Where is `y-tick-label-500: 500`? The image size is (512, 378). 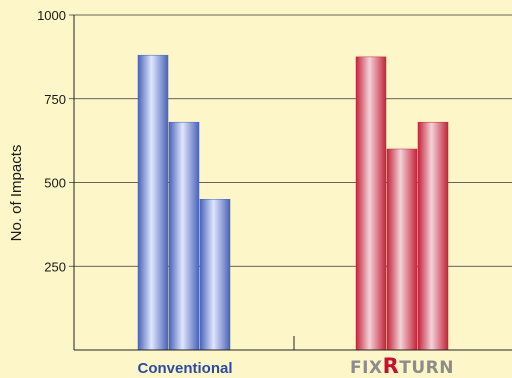
y-tick-label-500: 500 is located at coordinates (55, 183).